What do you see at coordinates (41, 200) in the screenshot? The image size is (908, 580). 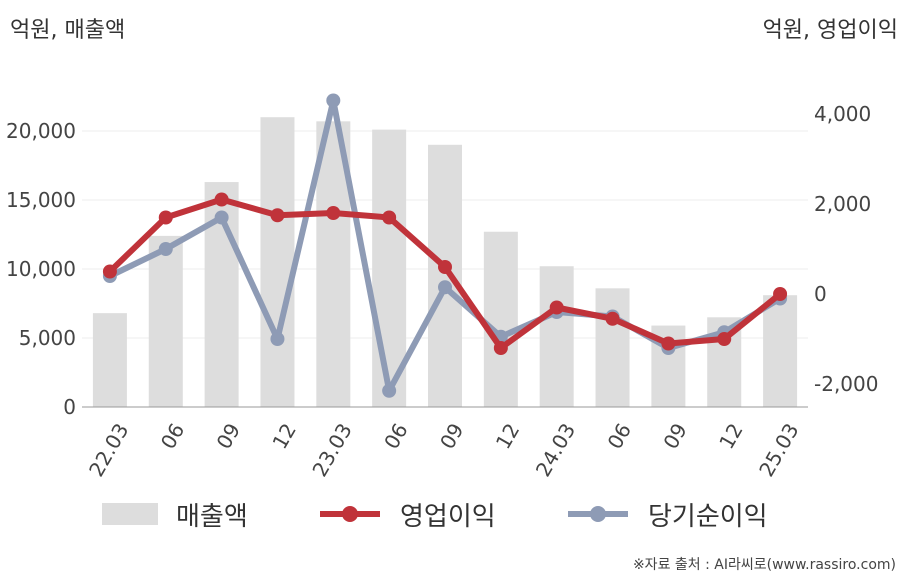 I see `left-tick-label: 15,000` at bounding box center [41, 200].